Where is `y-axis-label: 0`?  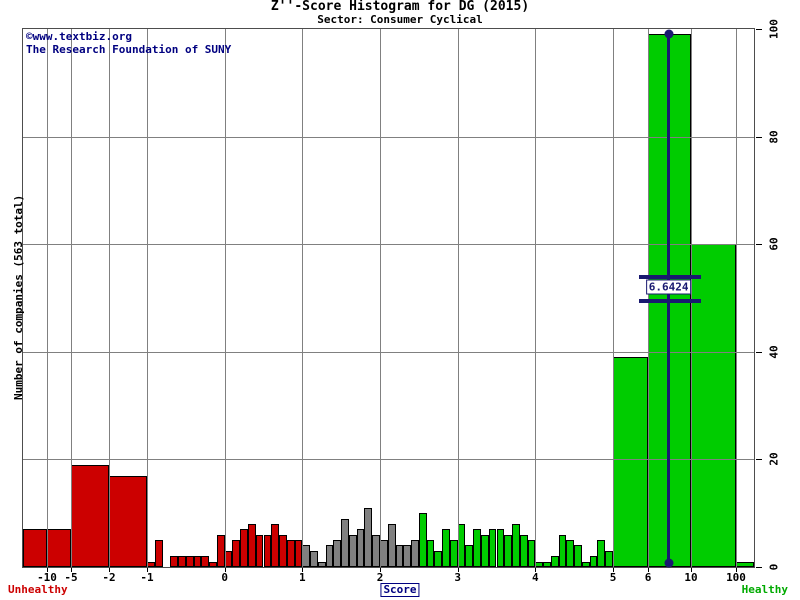
y-axis-label: 0 is located at coordinates (774, 567).